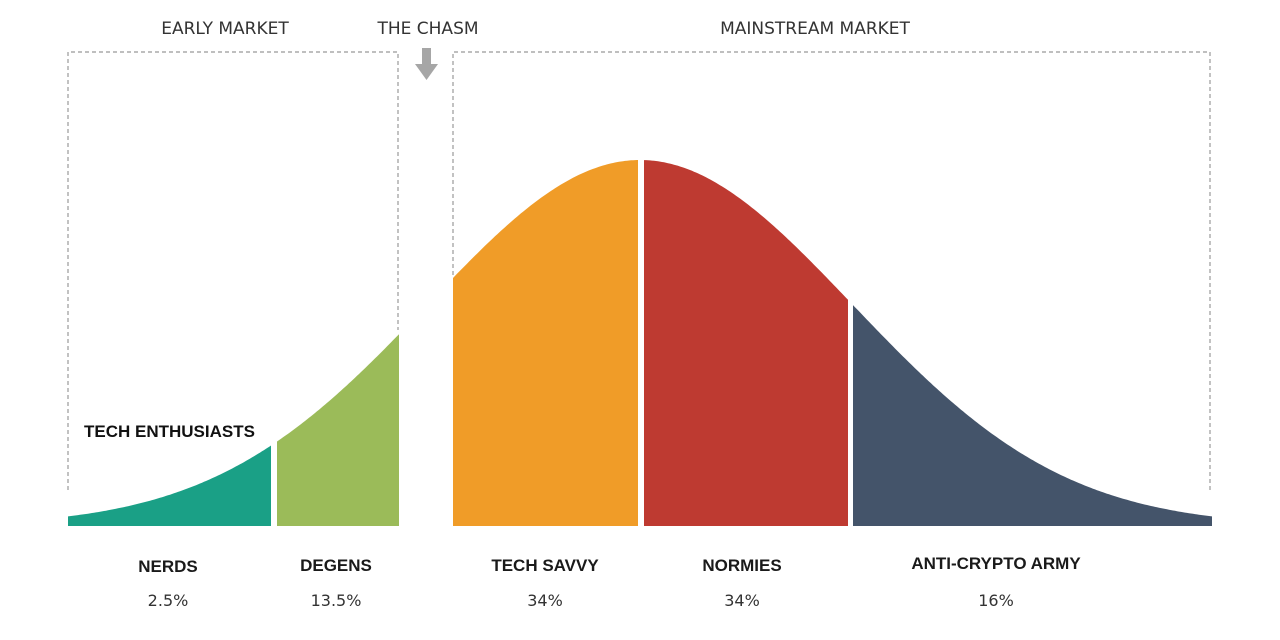  Describe the element at coordinates (169, 485) in the screenshot. I see `segment-nerds` at that location.